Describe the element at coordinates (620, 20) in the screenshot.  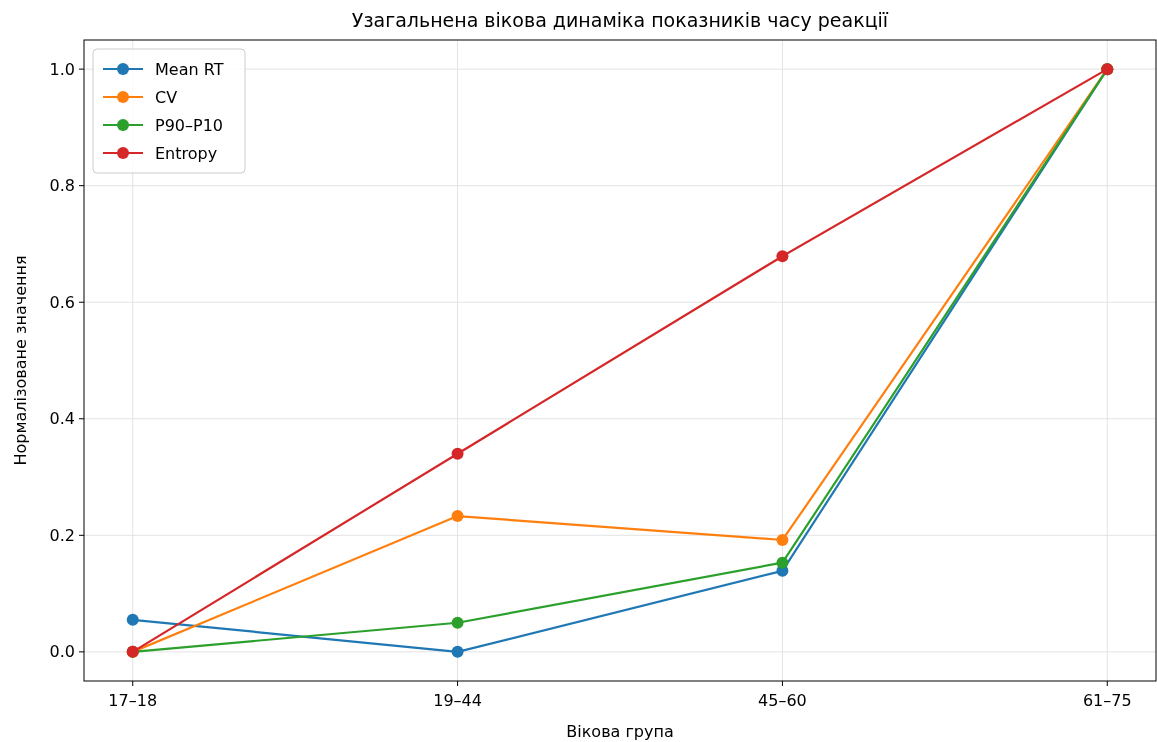
I see `chart-title: Узагальнена вікова динаміка показників часу реакції` at that location.